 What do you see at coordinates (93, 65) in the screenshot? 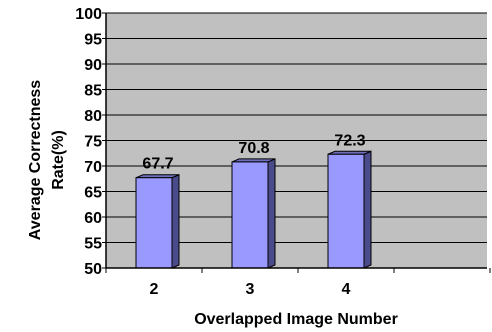
I see `y-tick-label: 90` at bounding box center [93, 65].